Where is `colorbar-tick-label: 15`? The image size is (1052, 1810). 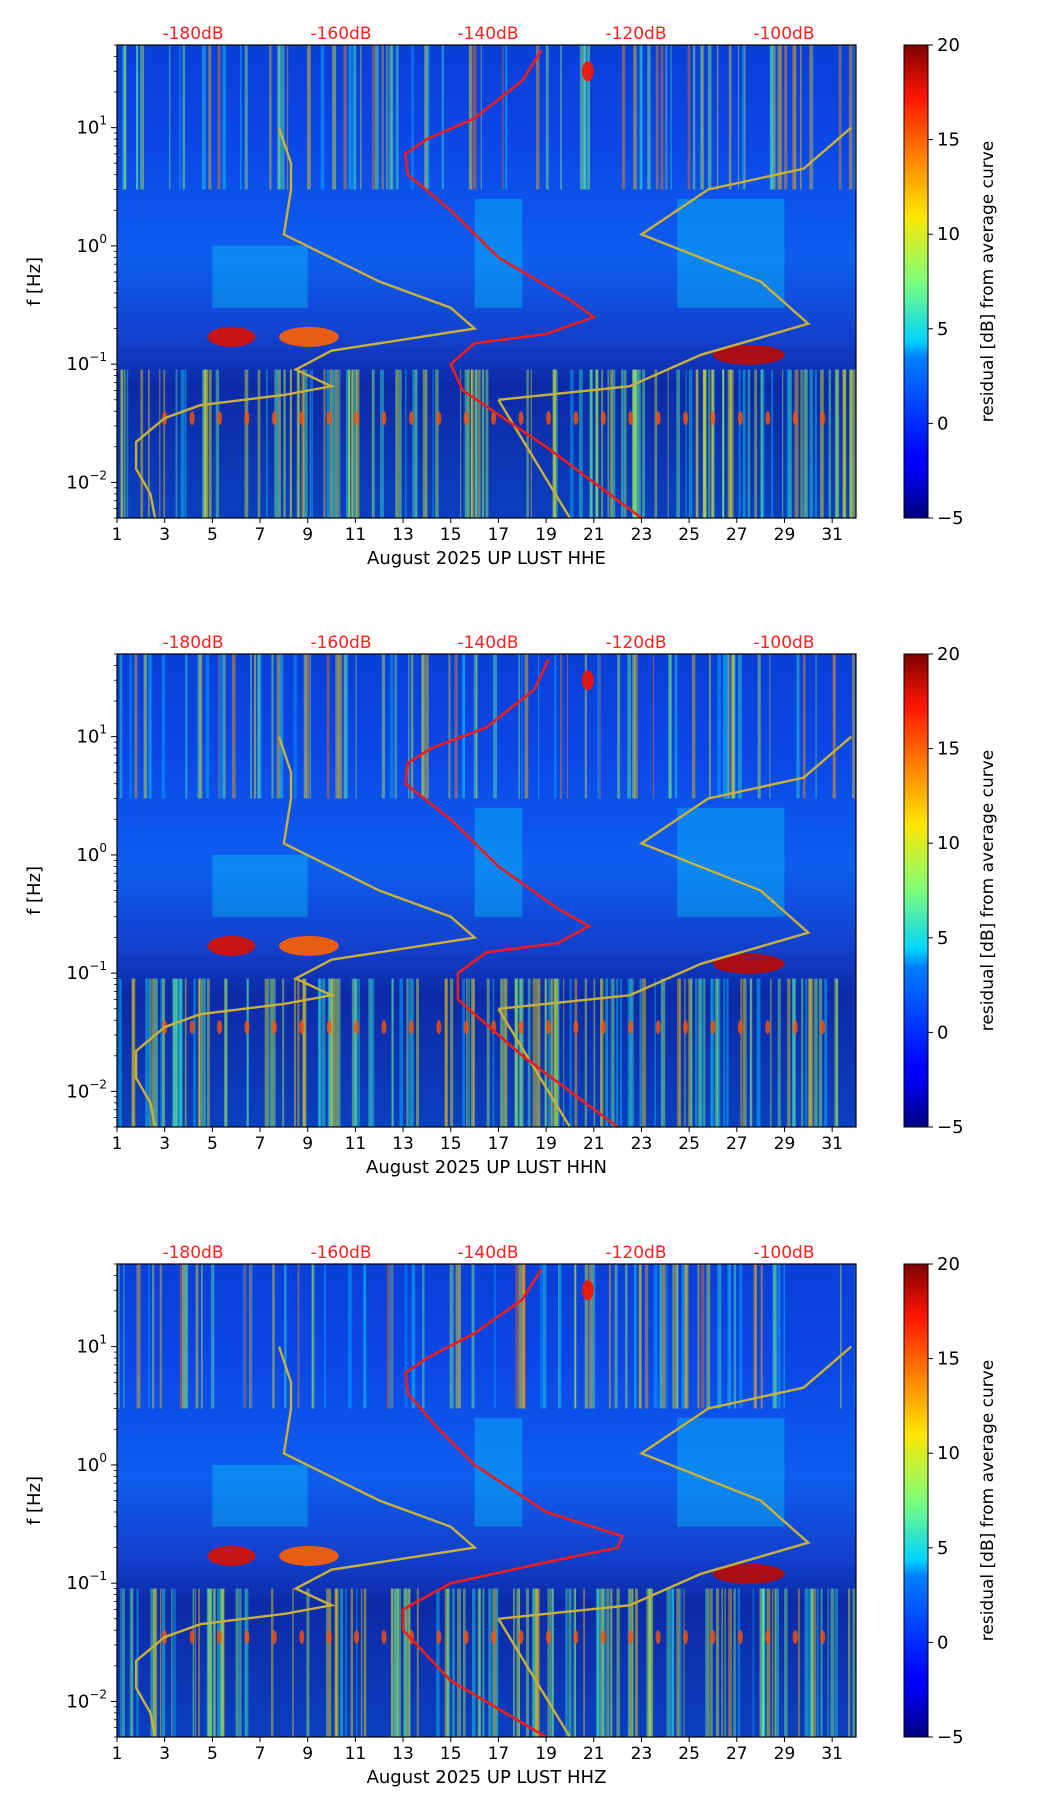 colorbar-tick-label: 15 is located at coordinates (948, 140).